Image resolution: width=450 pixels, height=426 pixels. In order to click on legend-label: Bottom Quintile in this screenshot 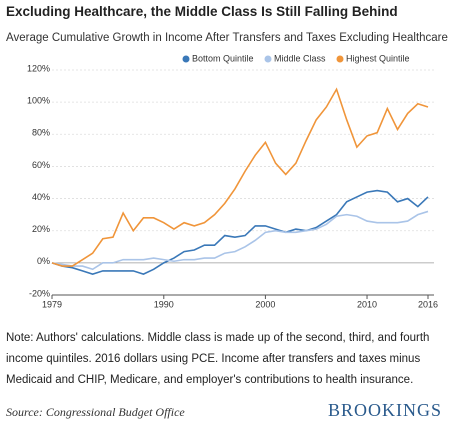, I will do `click(223, 58)`.